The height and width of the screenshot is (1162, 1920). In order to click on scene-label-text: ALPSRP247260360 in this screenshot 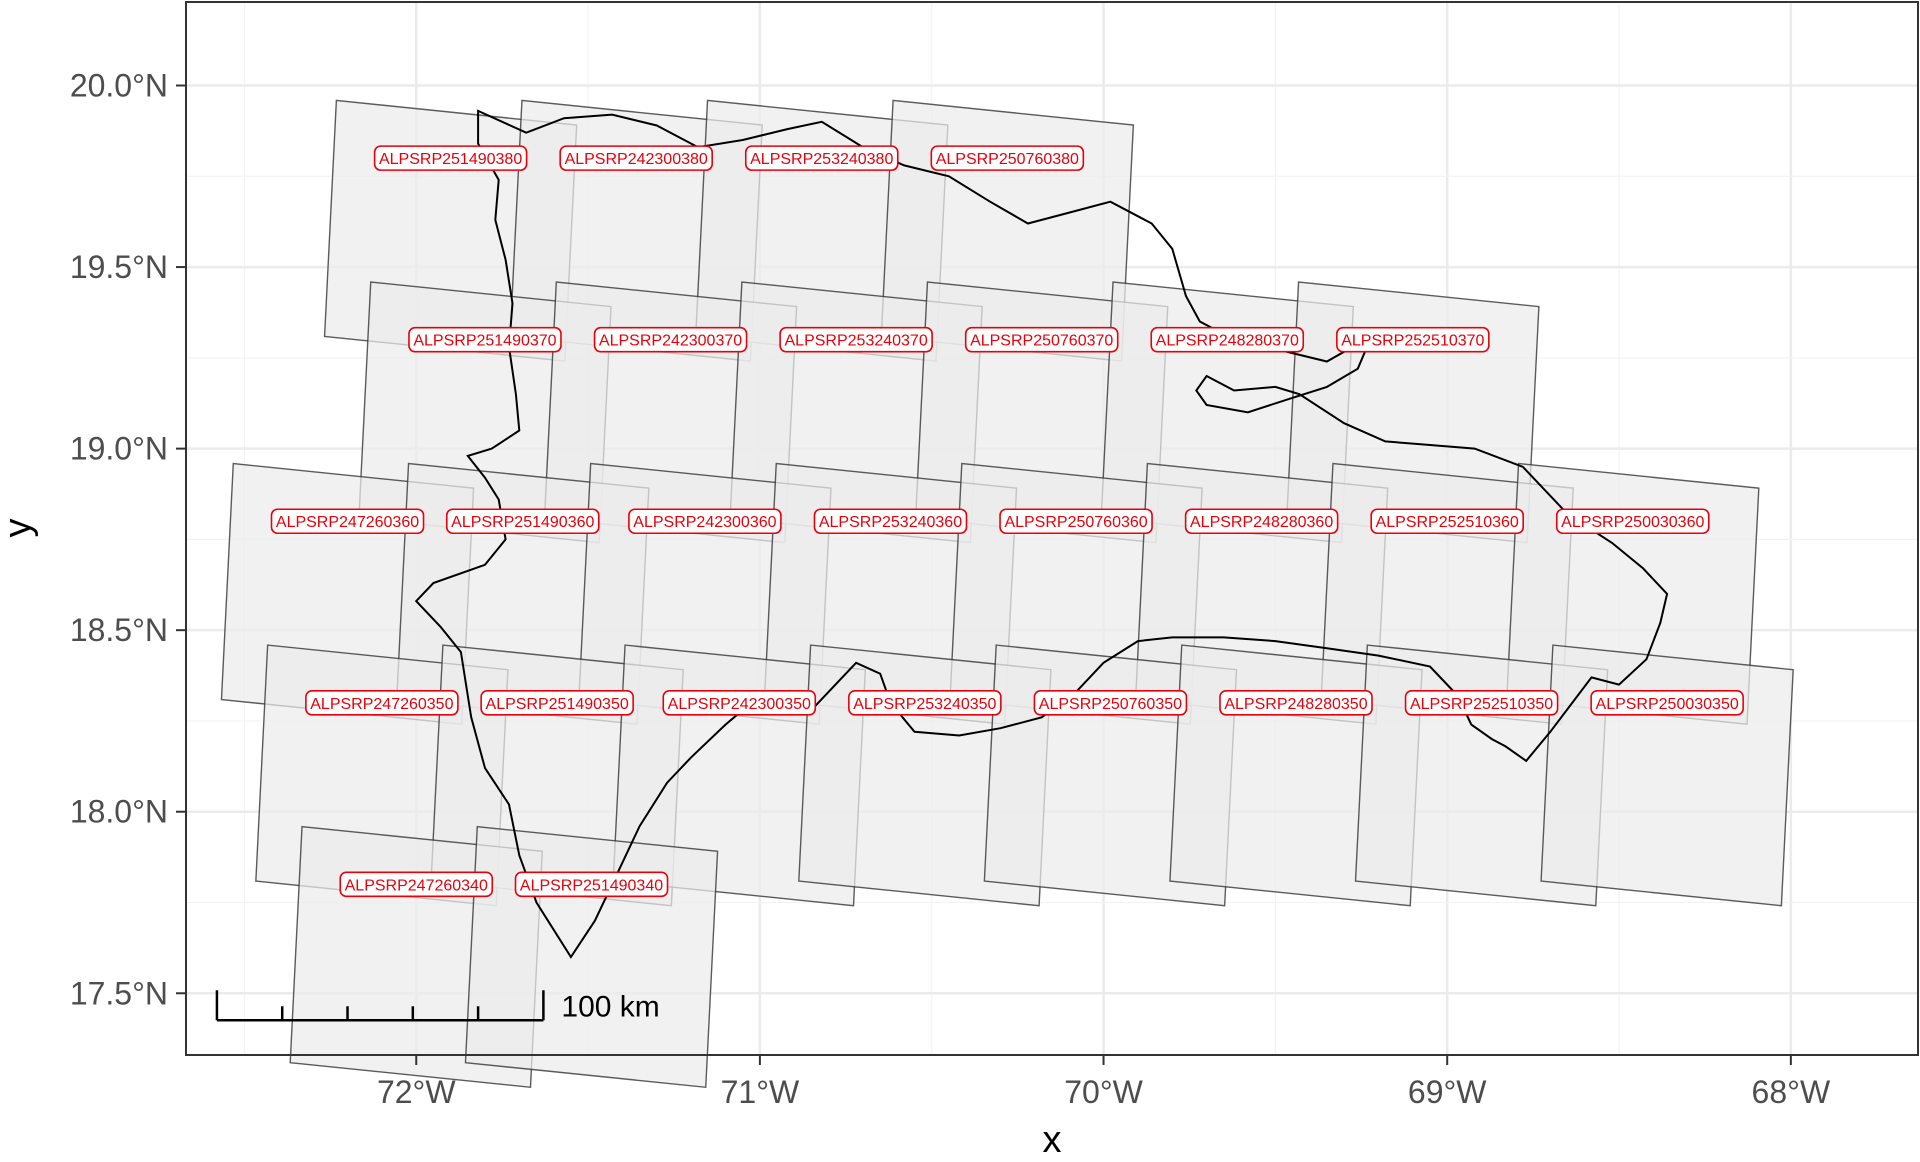, I will do `click(347, 522)`.